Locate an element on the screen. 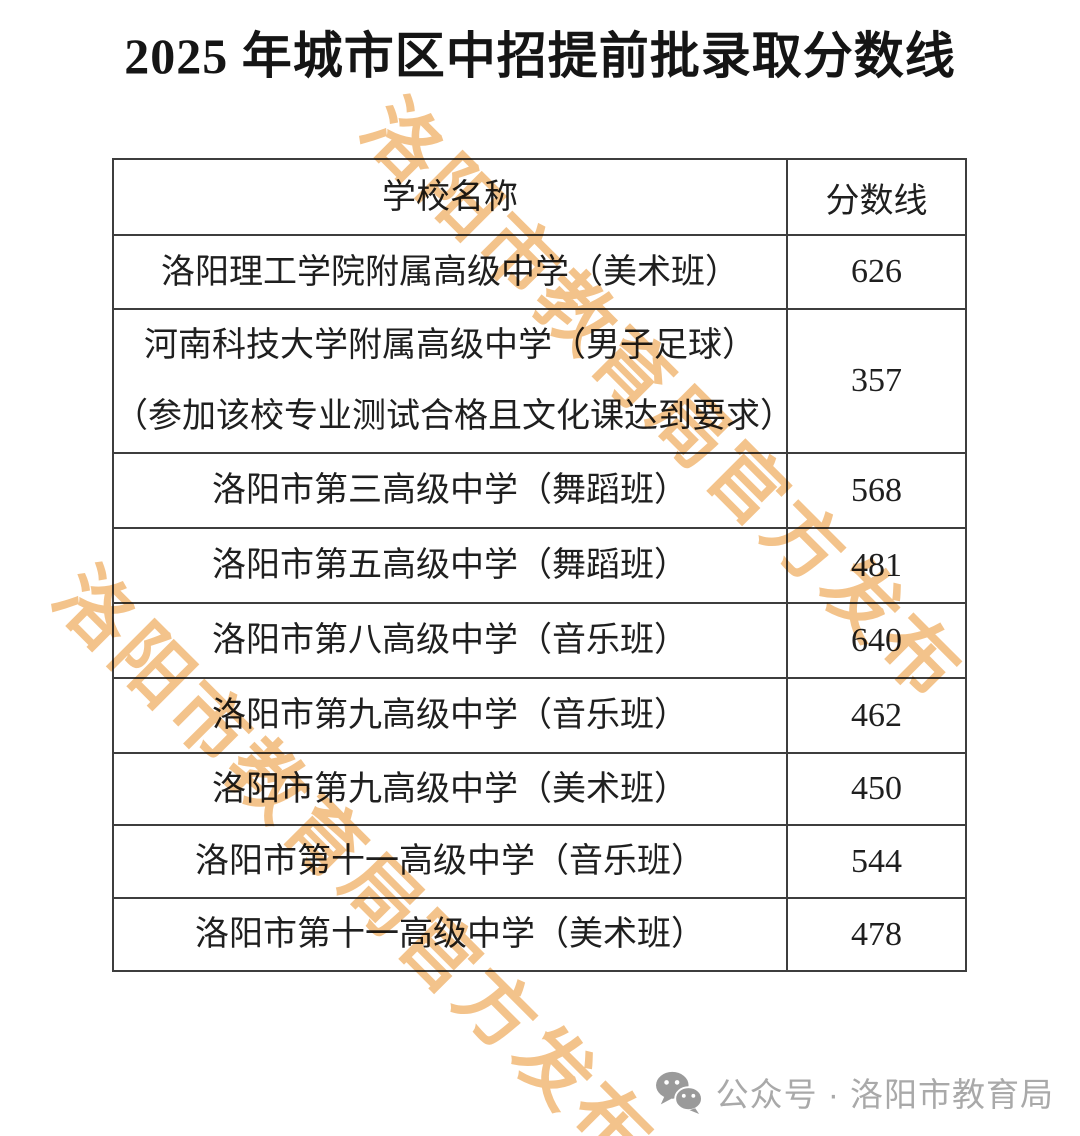 This screenshot has height=1136, width=1080. wechat-footer: 公众号 · 洛阳市教育局 is located at coordinates (854, 1092).